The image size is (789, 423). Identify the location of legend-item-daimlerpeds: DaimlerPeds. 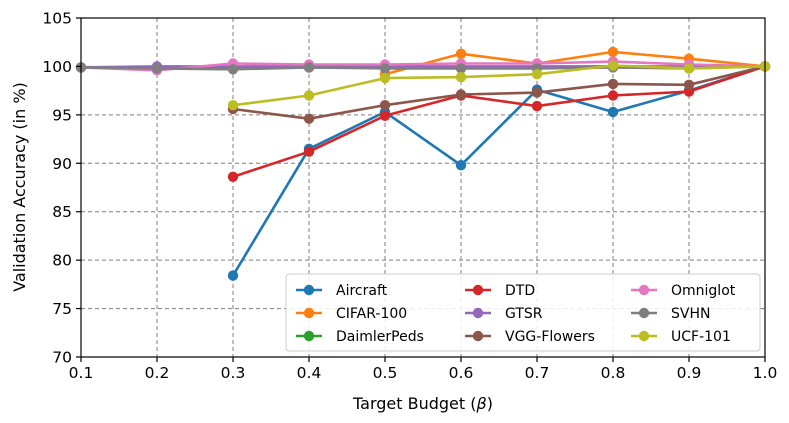
(360, 337).